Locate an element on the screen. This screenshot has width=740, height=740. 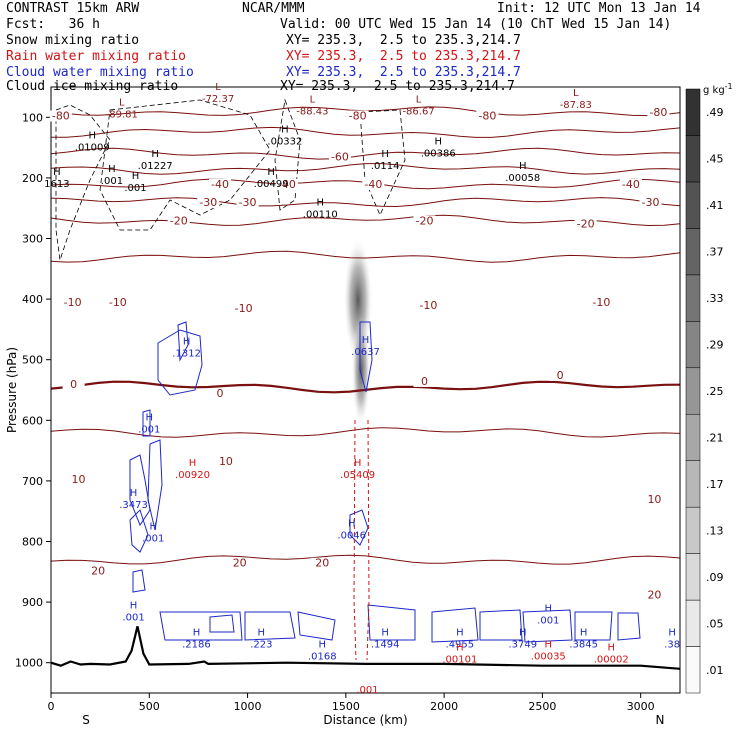
extremum-value: 1613 is located at coordinates (56, 184).